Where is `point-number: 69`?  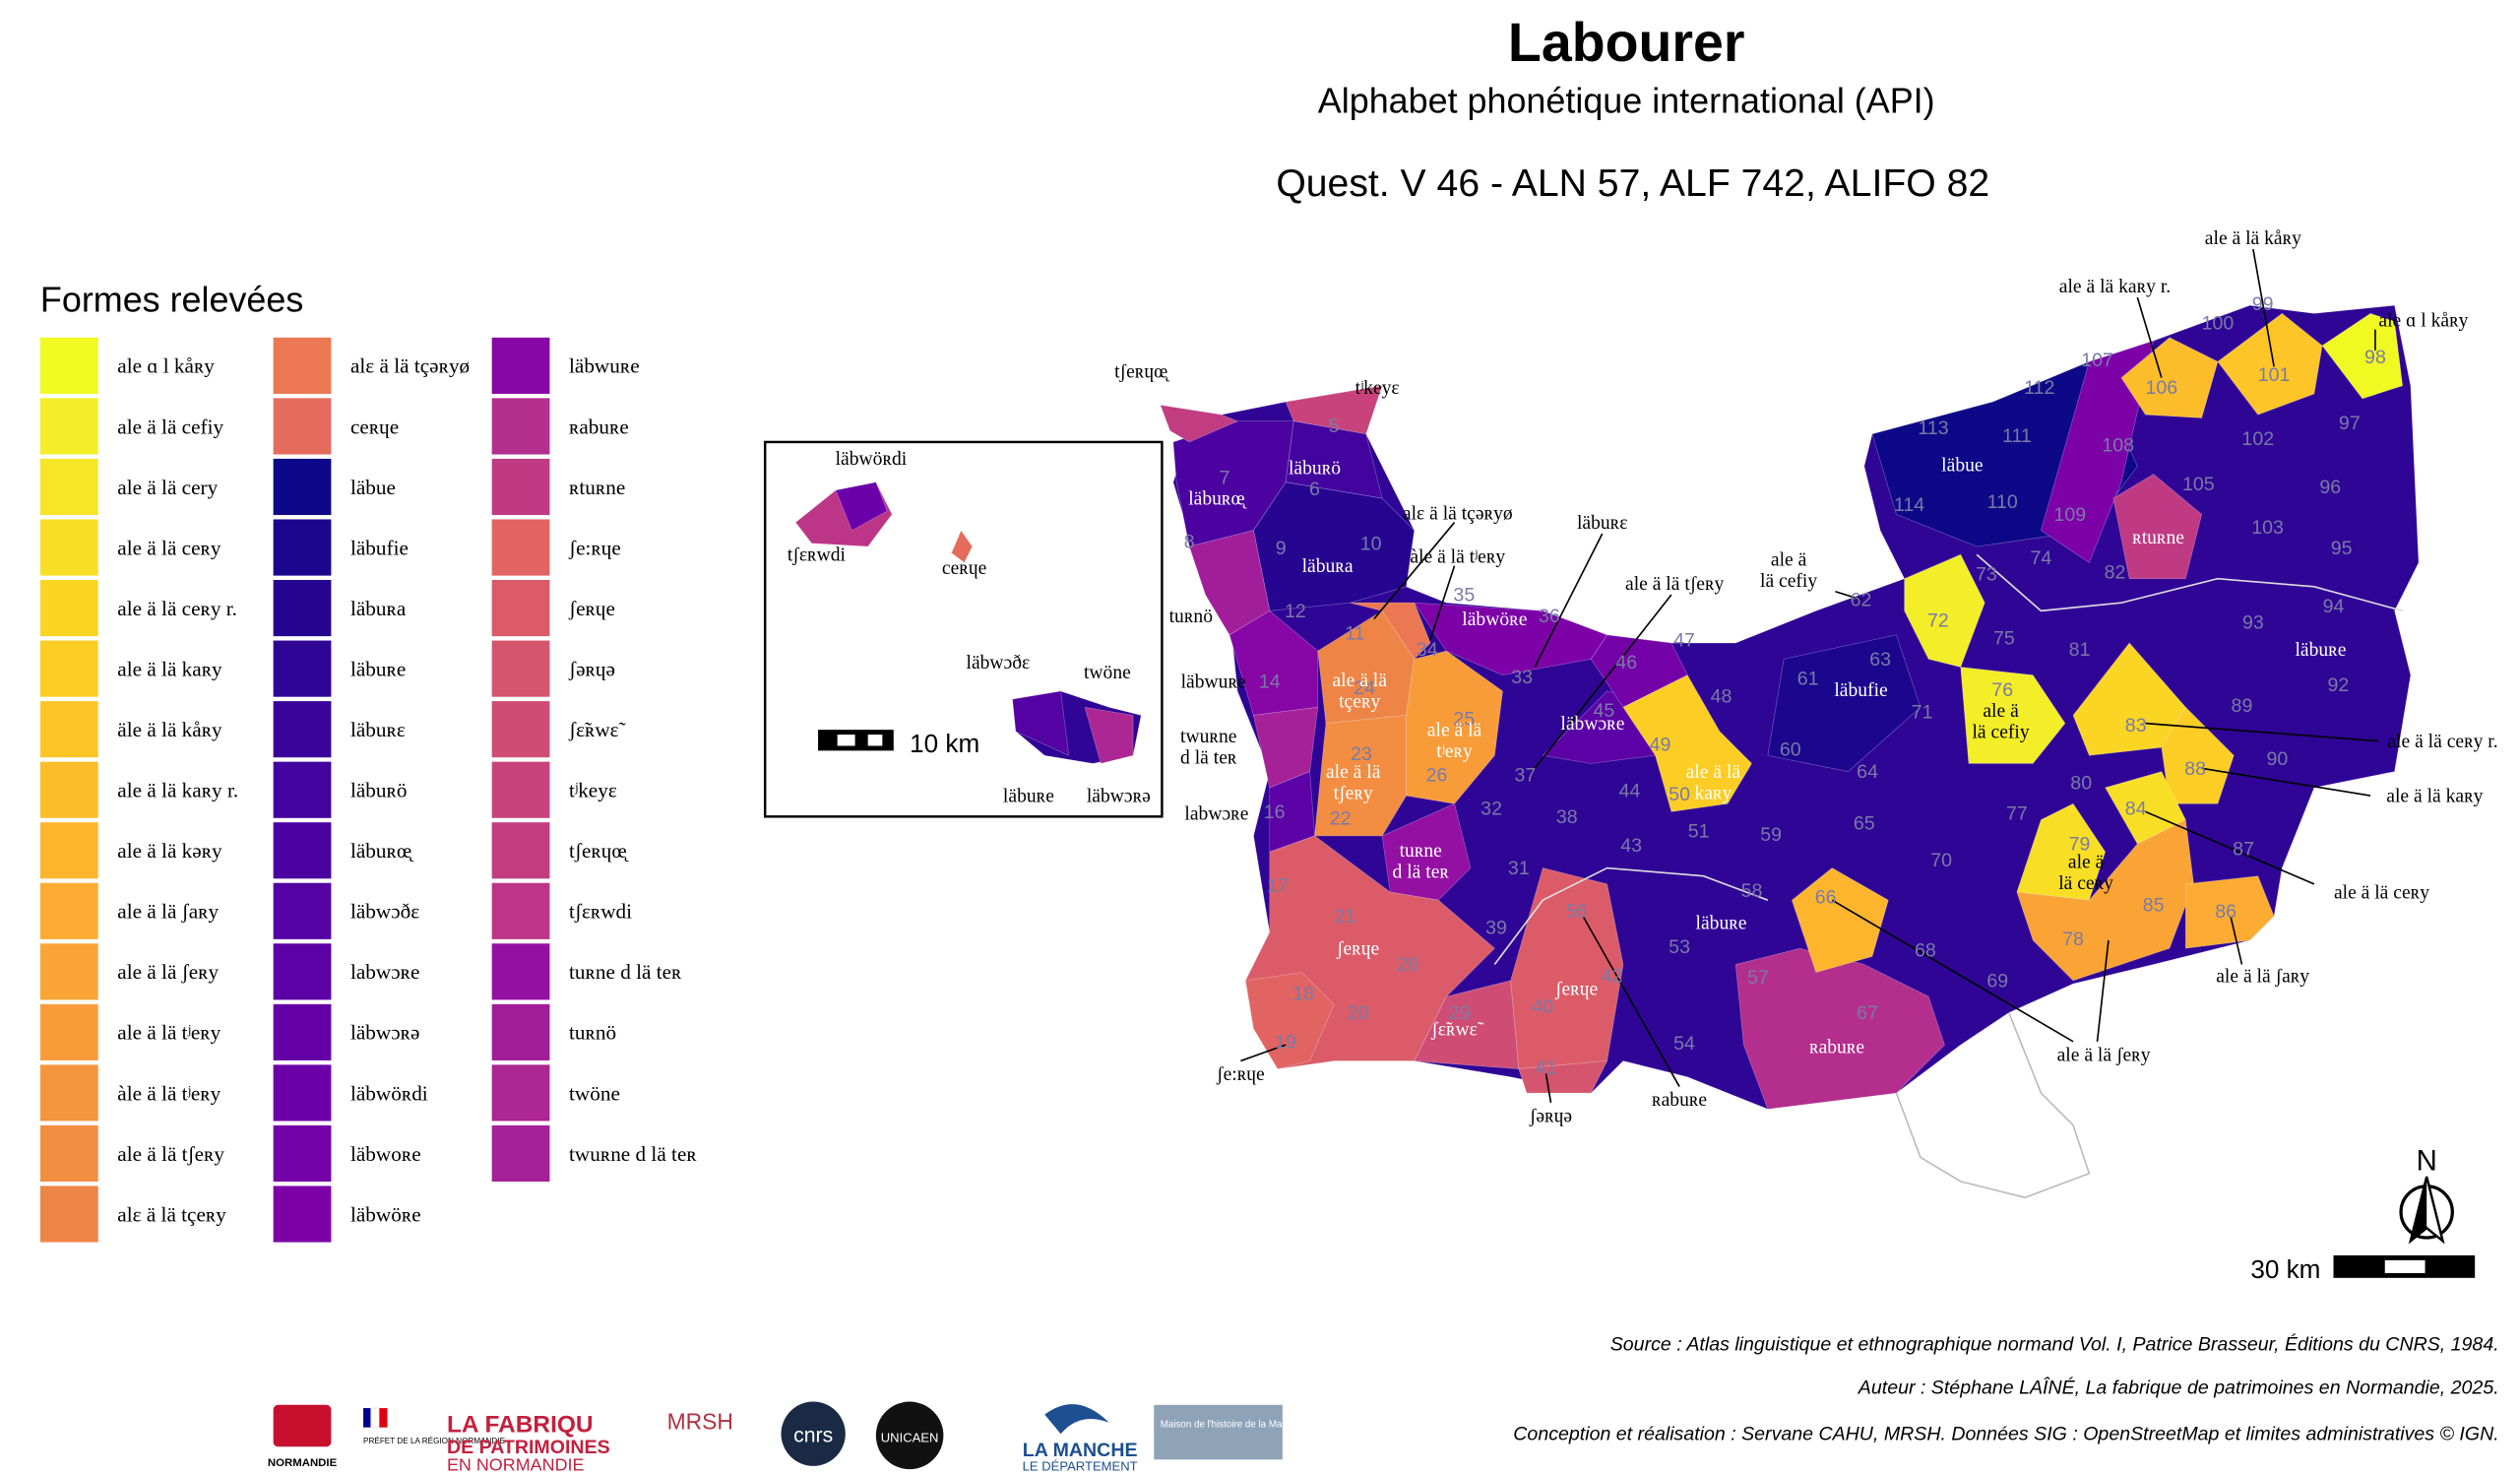
point-number: 69 is located at coordinates (1997, 981).